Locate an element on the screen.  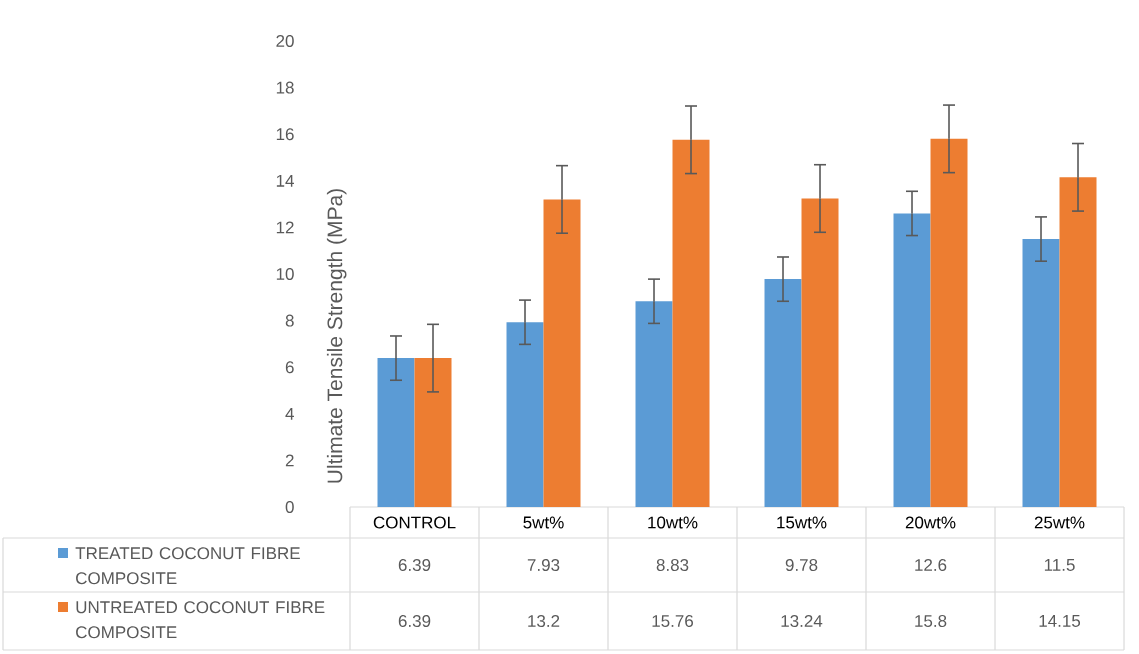
y-tick-label: 8 is located at coordinates (289, 320).